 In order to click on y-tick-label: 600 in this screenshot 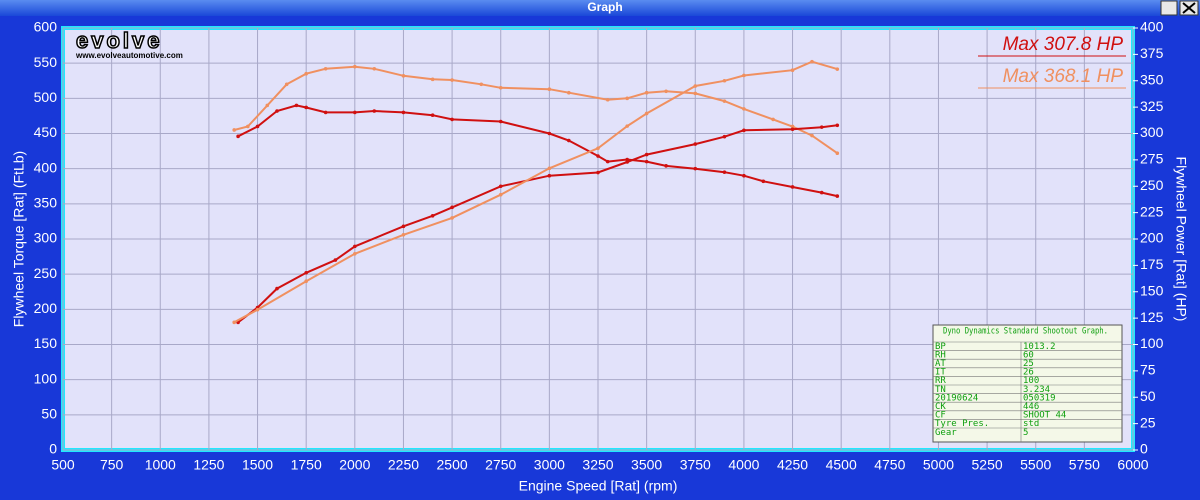, I will do `click(46, 27)`.